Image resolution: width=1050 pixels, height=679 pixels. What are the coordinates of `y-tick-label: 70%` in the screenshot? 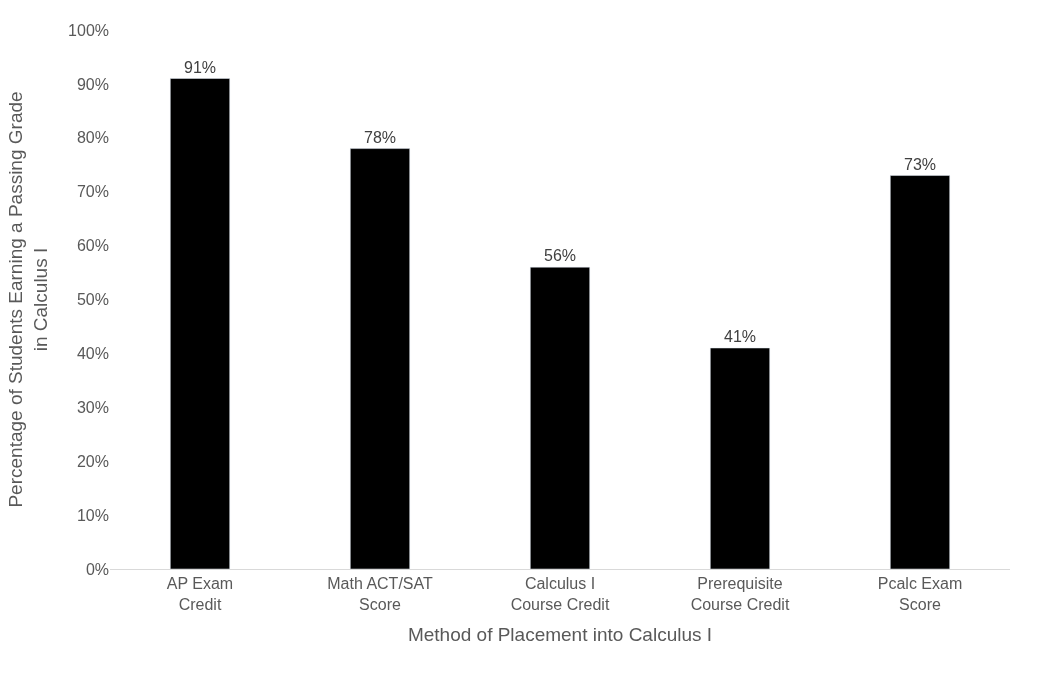 It's located at (92, 192).